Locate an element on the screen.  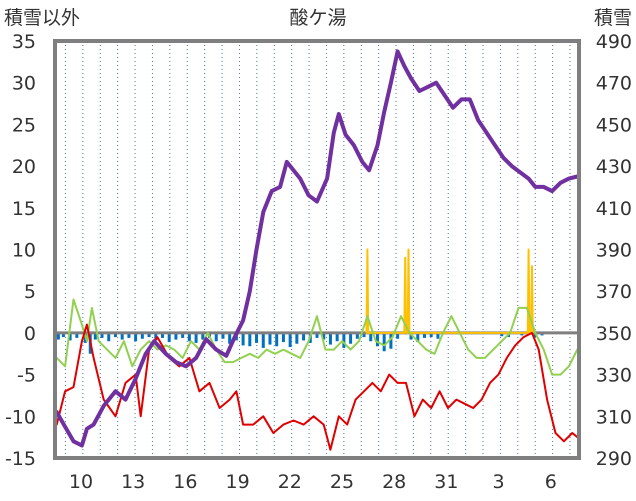
x-tick-label: 31 is located at coordinates (446, 482).